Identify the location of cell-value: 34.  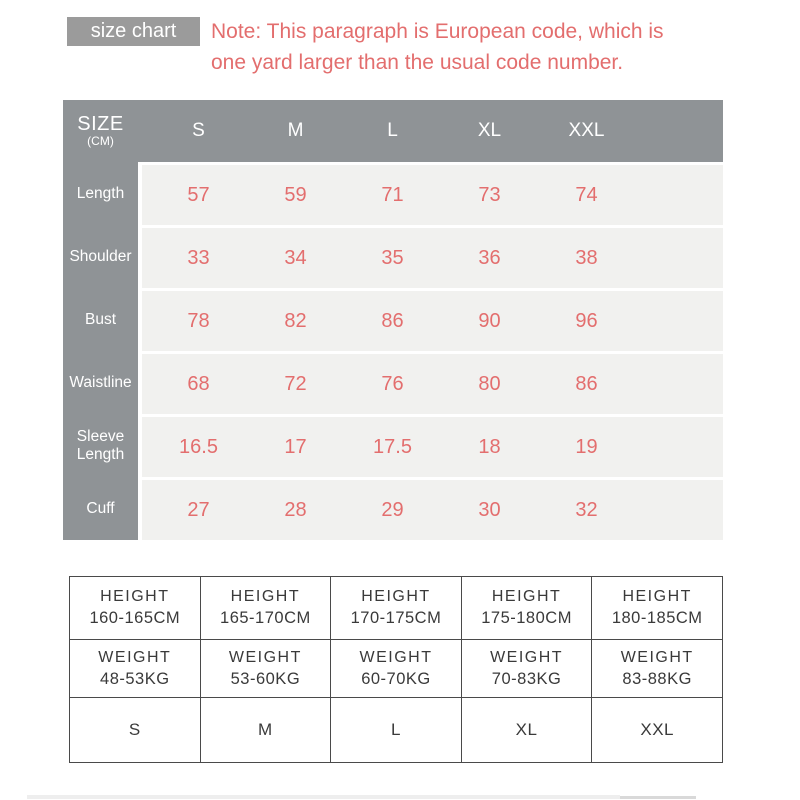
(295, 257).